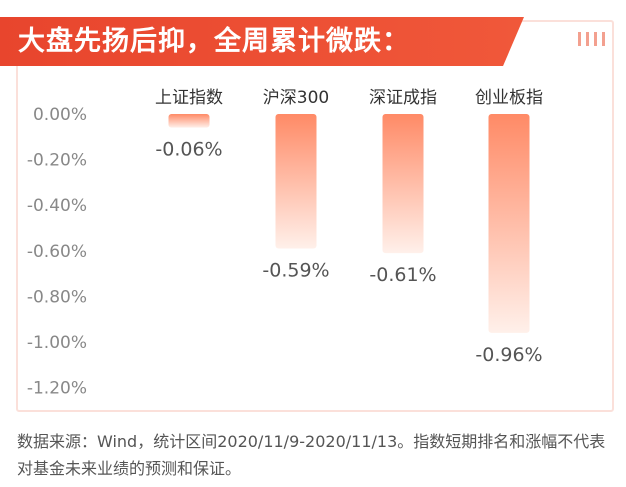  What do you see at coordinates (403, 98) in the screenshot?
I see `category-label: 深证成指` at bounding box center [403, 98].